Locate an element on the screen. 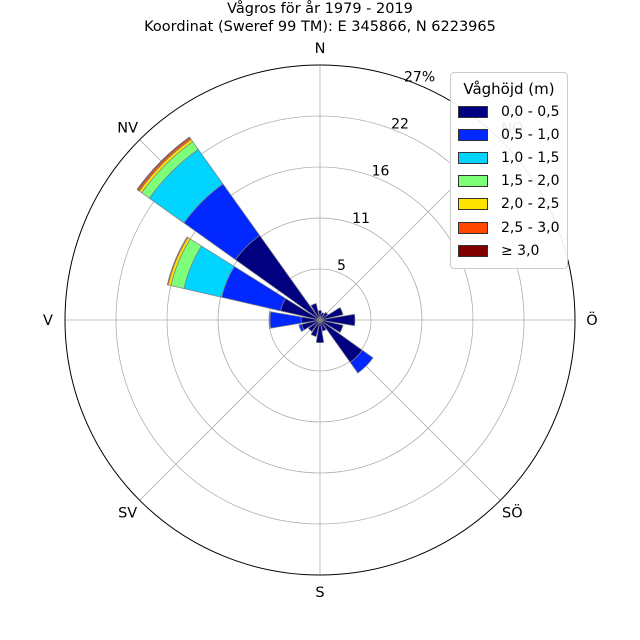 The width and height of the screenshot is (640, 640). direction-label: S is located at coordinates (319, 593).